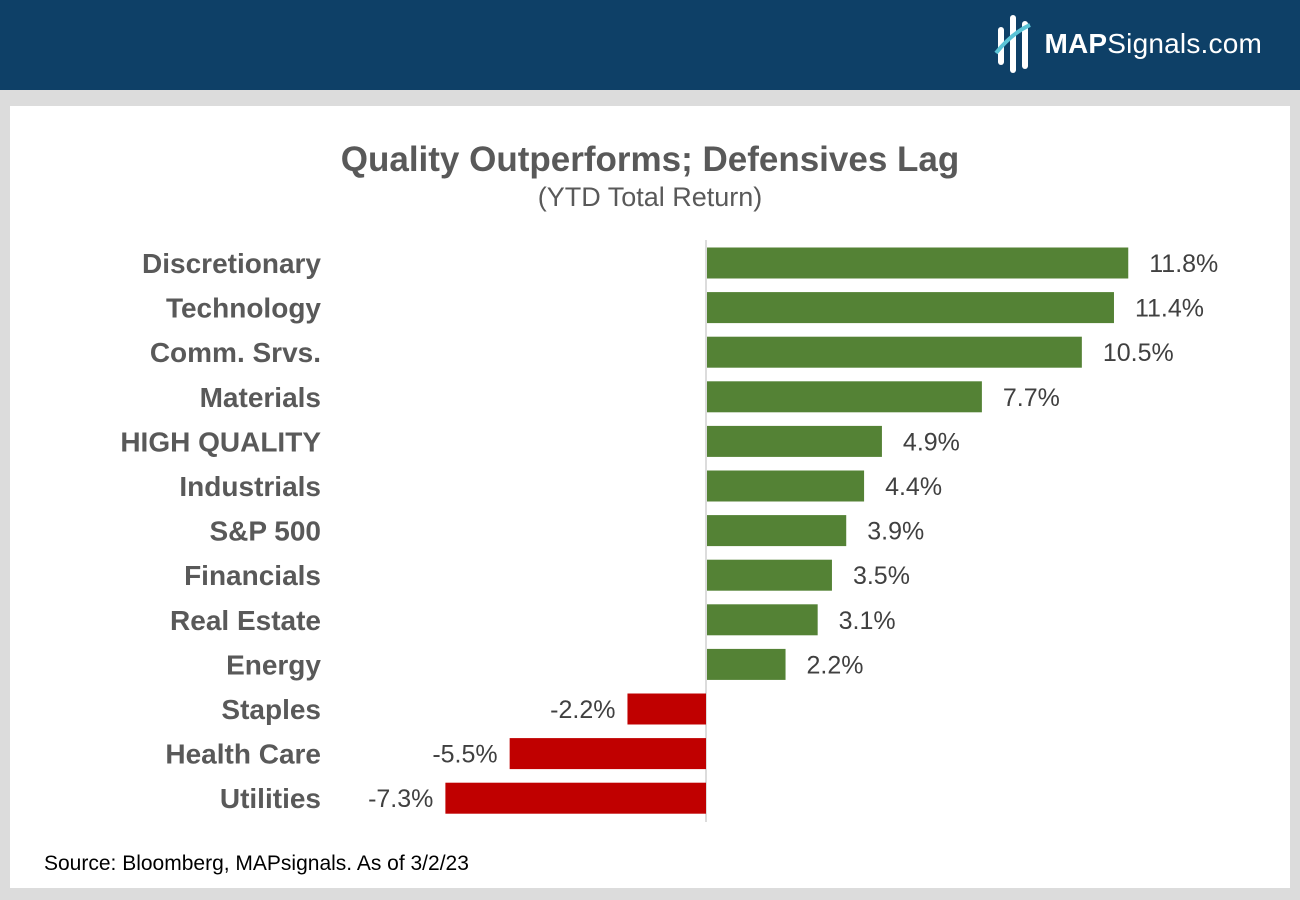 The height and width of the screenshot is (900, 1300). I want to click on category-label: Utilities, so click(270, 798).